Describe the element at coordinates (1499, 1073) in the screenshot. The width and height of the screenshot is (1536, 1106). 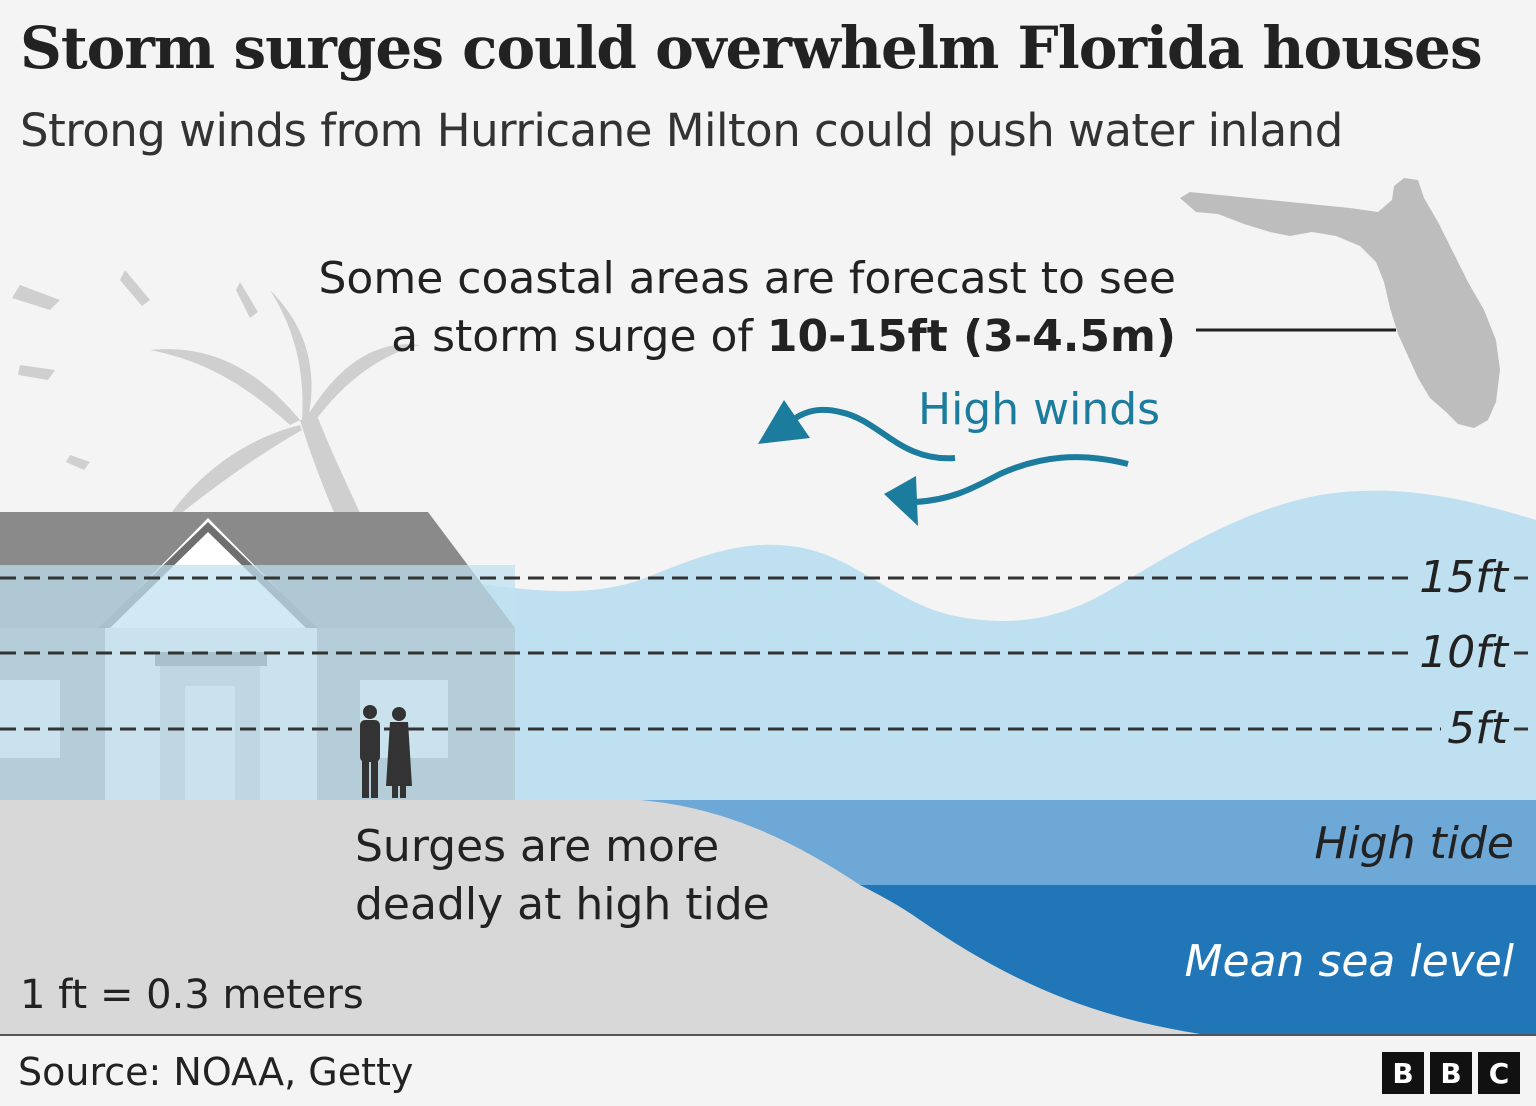
I see `bbc-logo-letter: C` at that location.